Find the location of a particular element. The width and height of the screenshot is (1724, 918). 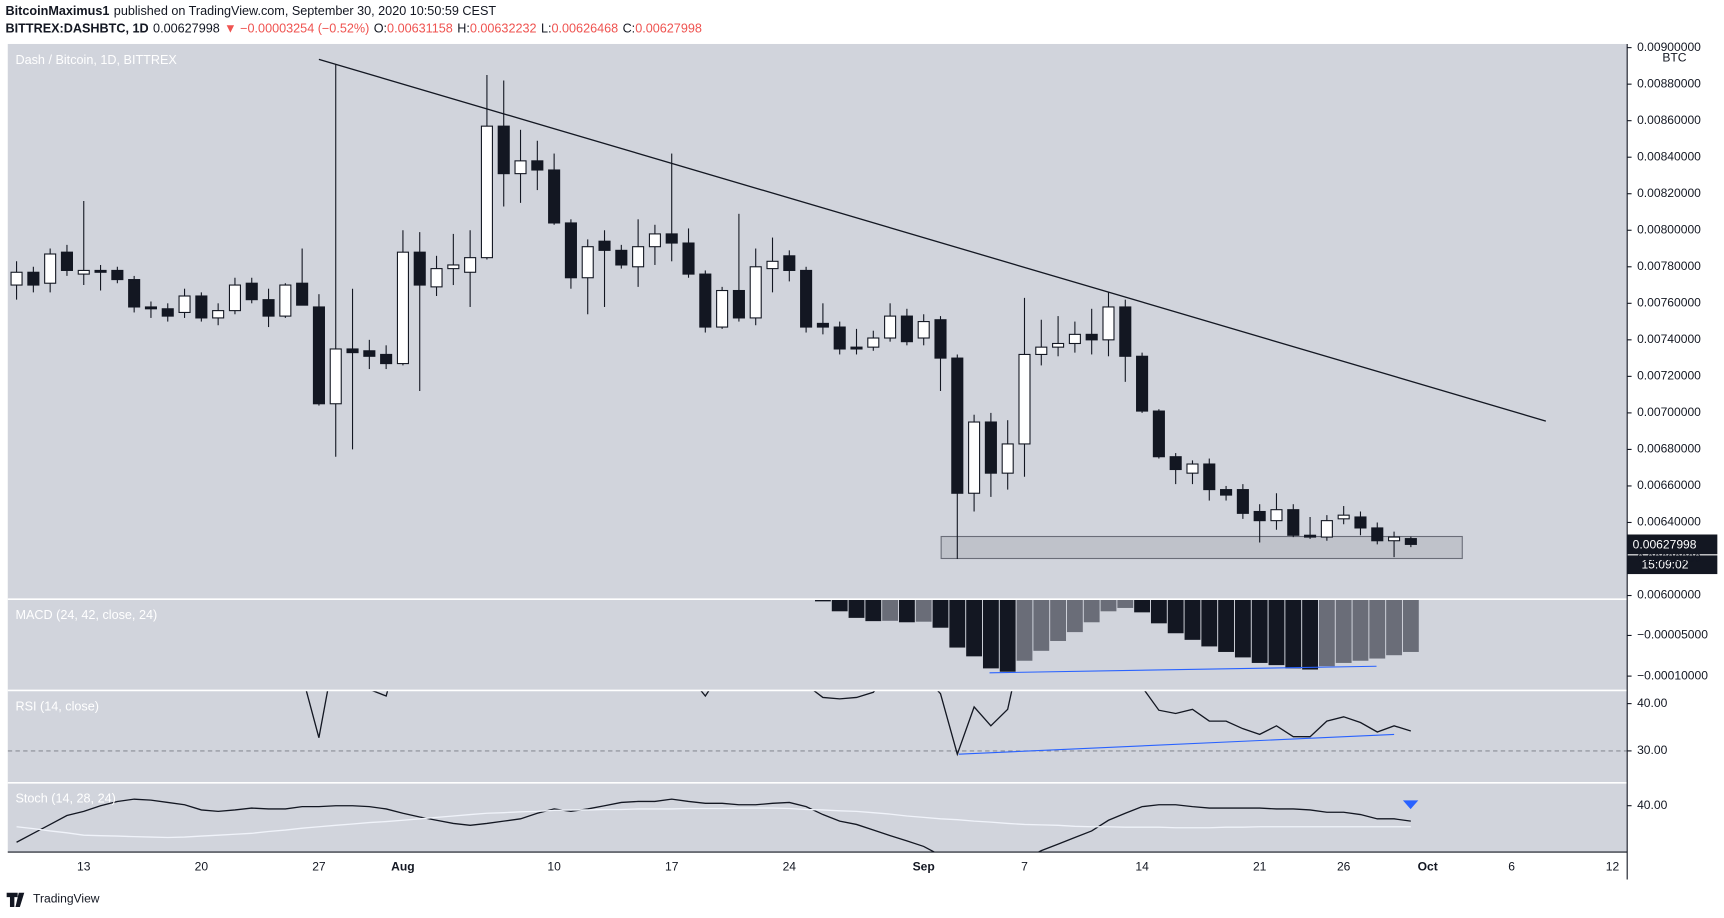

y-tick-label: 40.00 is located at coordinates (1652, 703).